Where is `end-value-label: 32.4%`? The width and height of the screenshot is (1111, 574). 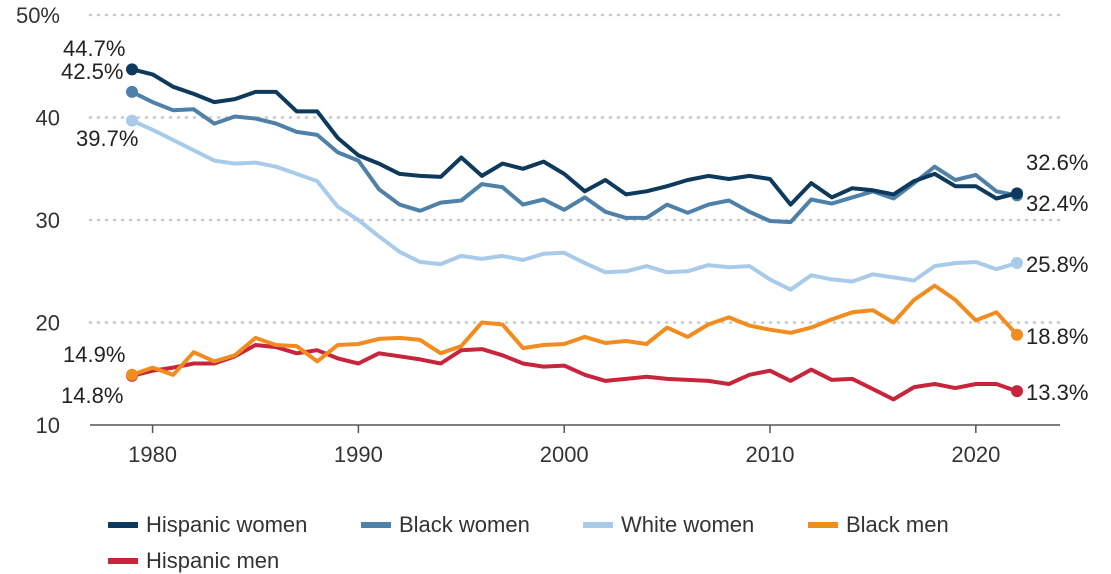 end-value-label: 32.4% is located at coordinates (1057, 203).